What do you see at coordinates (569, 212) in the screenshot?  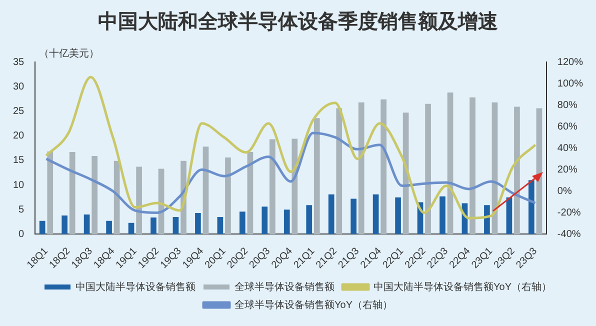 I see `y2-tick-label: -20%` at bounding box center [569, 212].